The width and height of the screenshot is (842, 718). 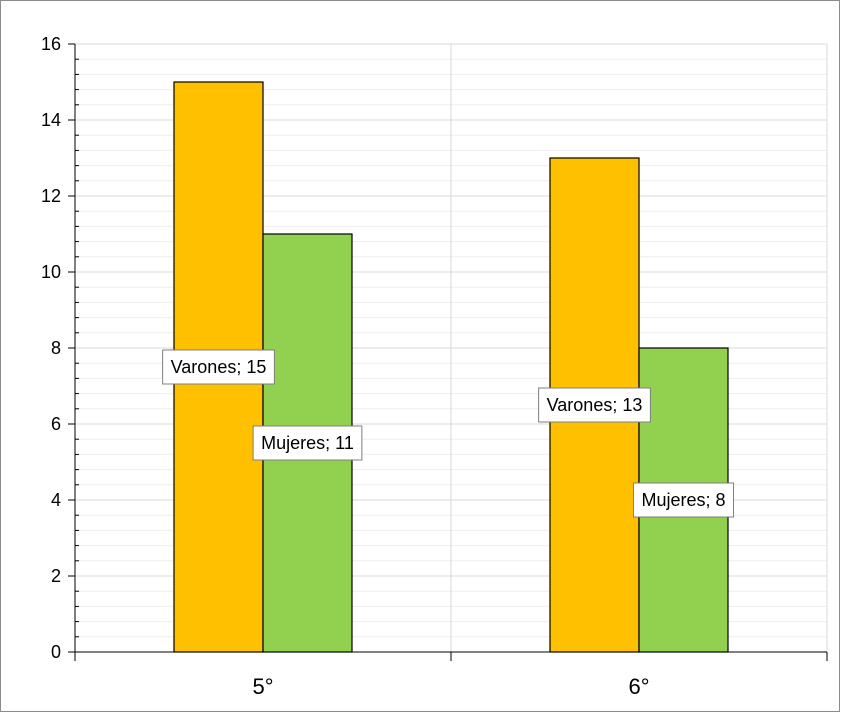 I want to click on data-label-varones-1: Varones; 15, so click(x=218, y=367).